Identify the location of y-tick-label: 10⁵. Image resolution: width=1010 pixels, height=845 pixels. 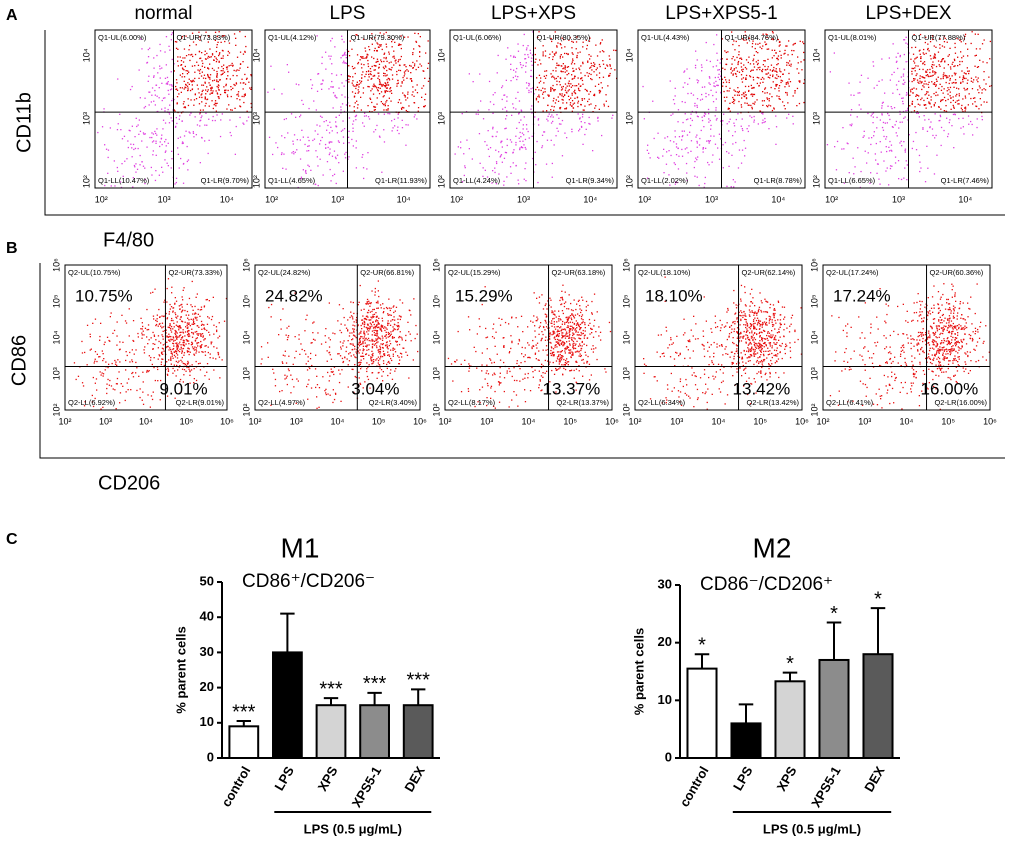
(246, 301).